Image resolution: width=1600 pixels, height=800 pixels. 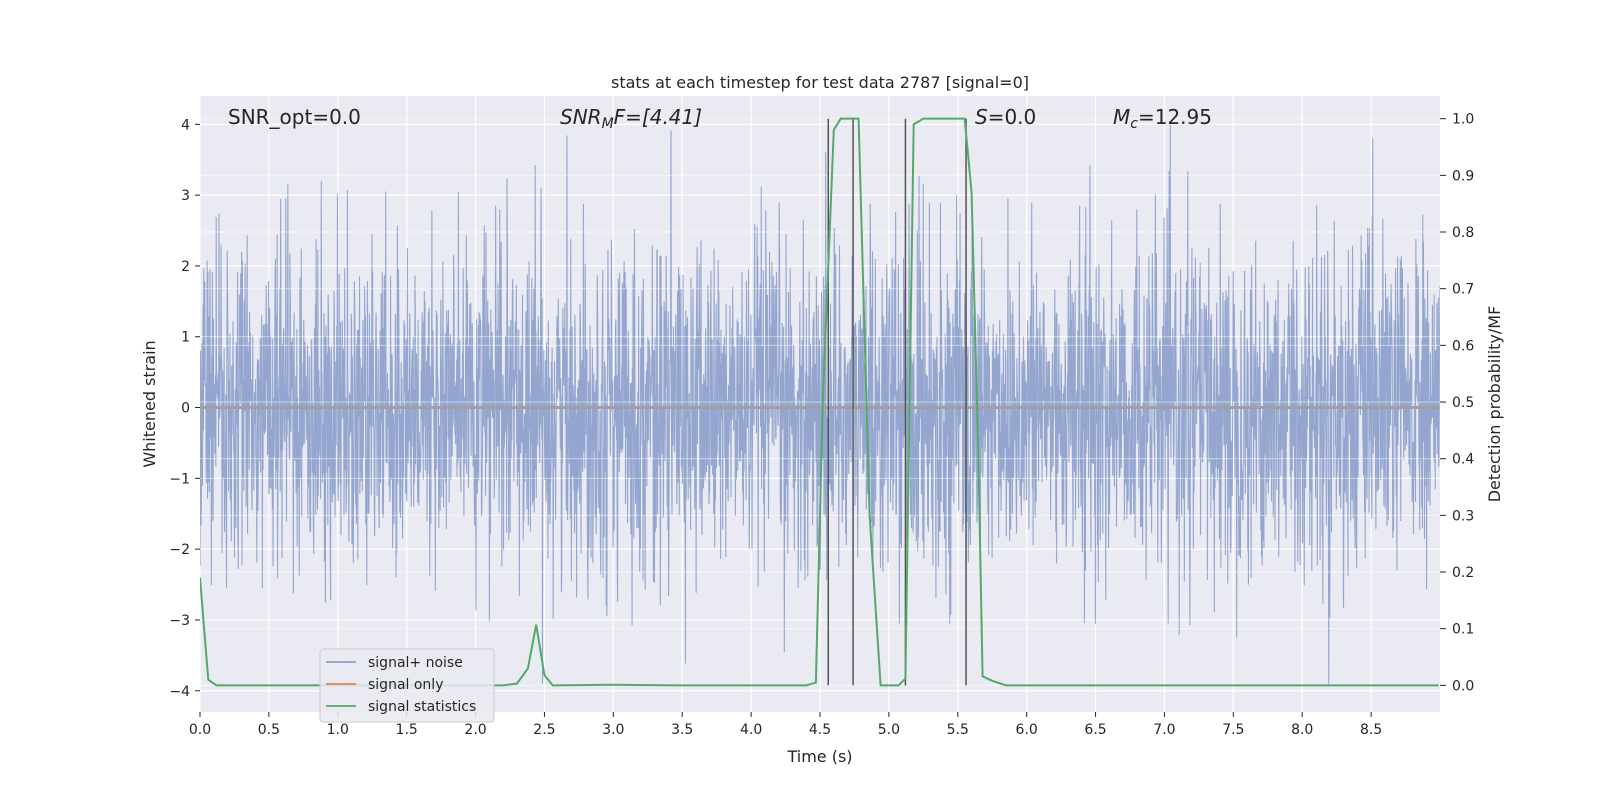 What do you see at coordinates (897, 402) in the screenshot?
I see `vertical-markers` at bounding box center [897, 402].